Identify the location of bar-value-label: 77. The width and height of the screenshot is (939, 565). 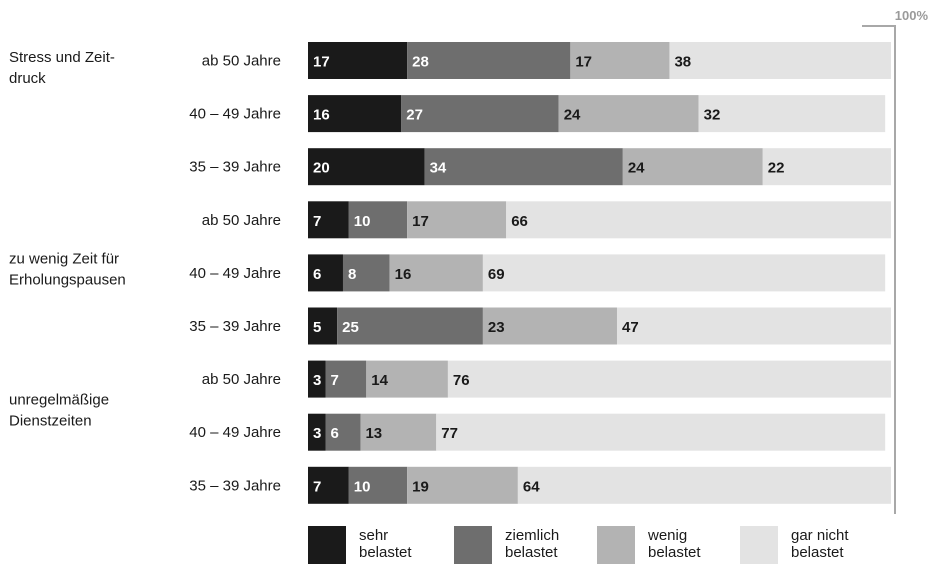
(449, 433).